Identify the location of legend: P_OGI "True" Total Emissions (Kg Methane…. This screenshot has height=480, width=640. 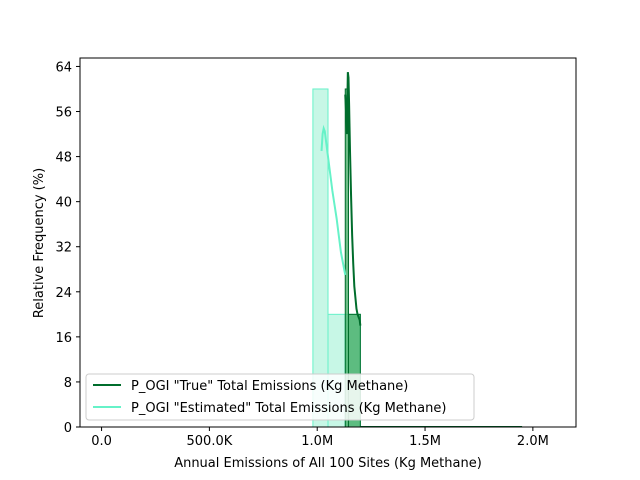
(280, 397).